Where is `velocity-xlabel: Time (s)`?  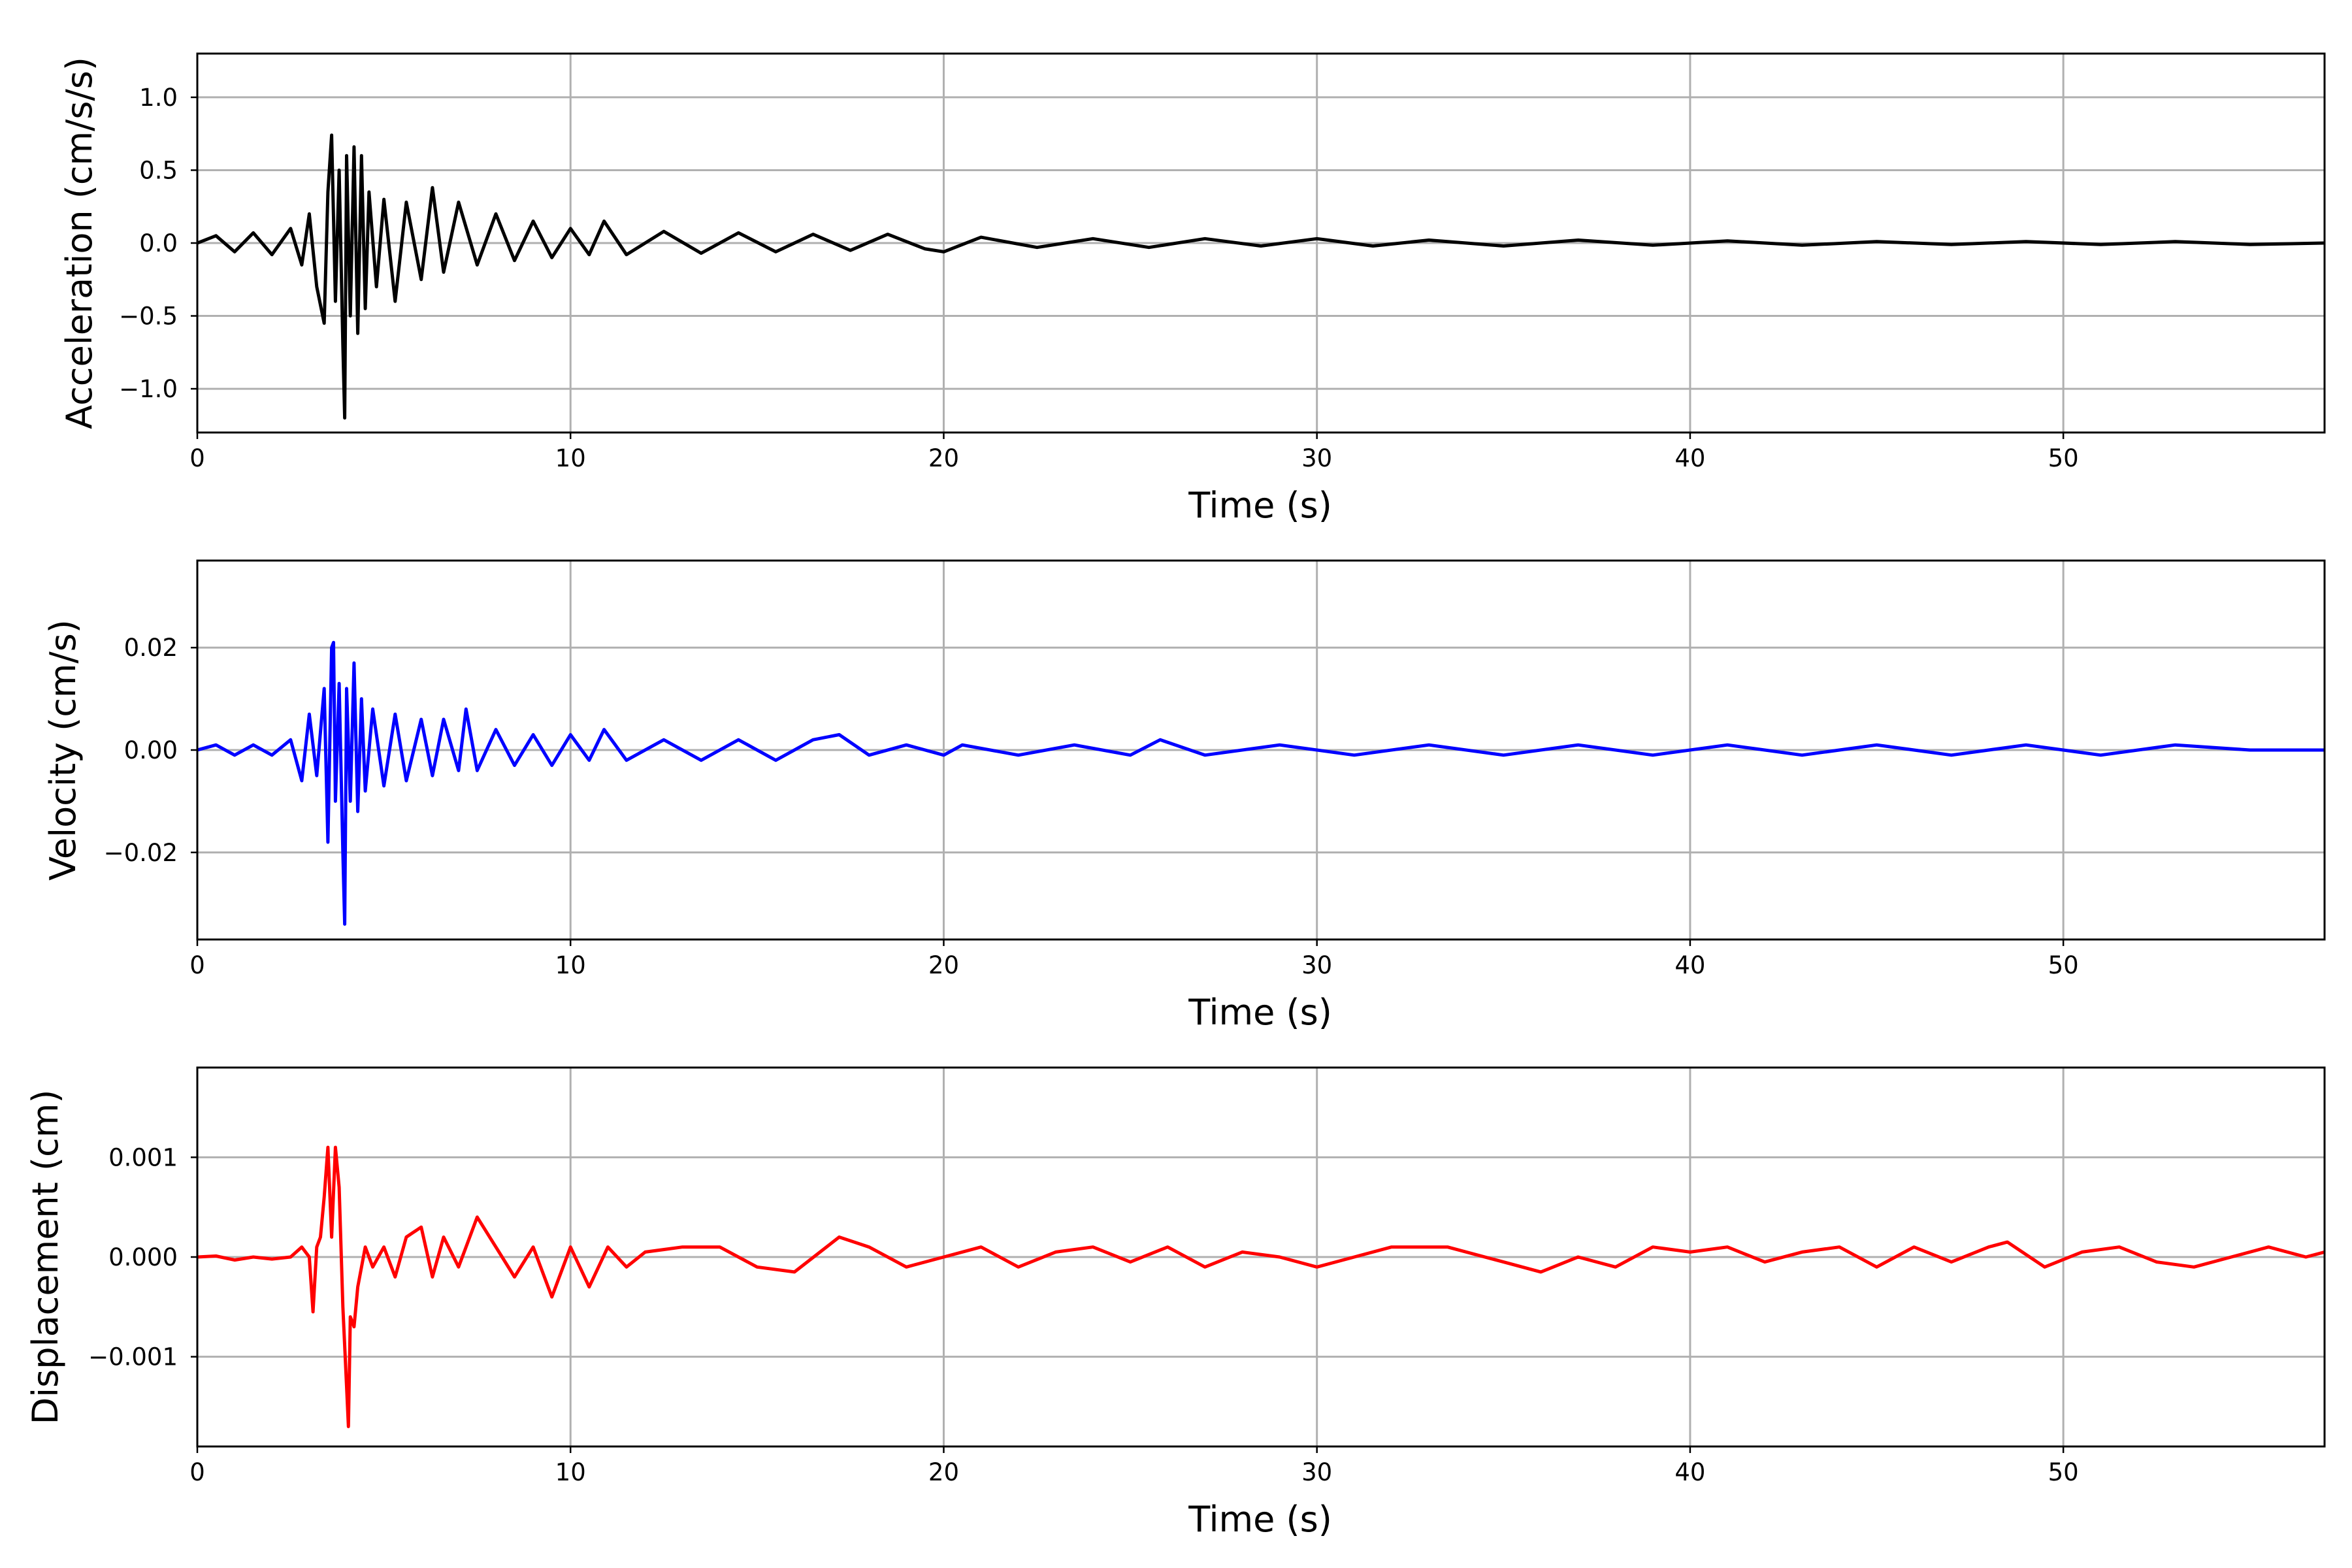 velocity-xlabel: Time (s) is located at coordinates (1260, 1012).